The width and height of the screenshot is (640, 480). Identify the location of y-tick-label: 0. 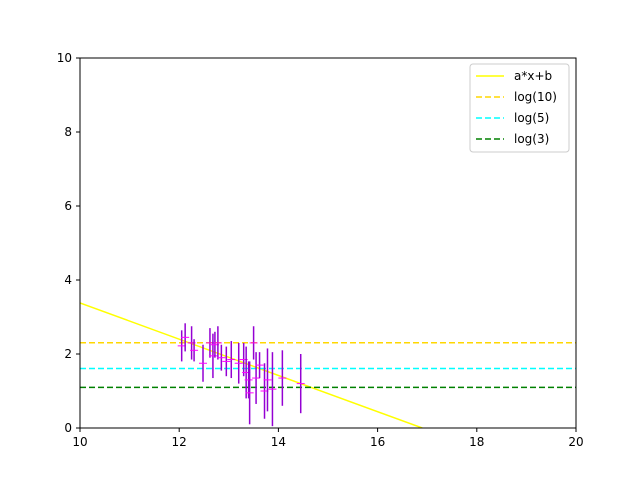
(68, 428).